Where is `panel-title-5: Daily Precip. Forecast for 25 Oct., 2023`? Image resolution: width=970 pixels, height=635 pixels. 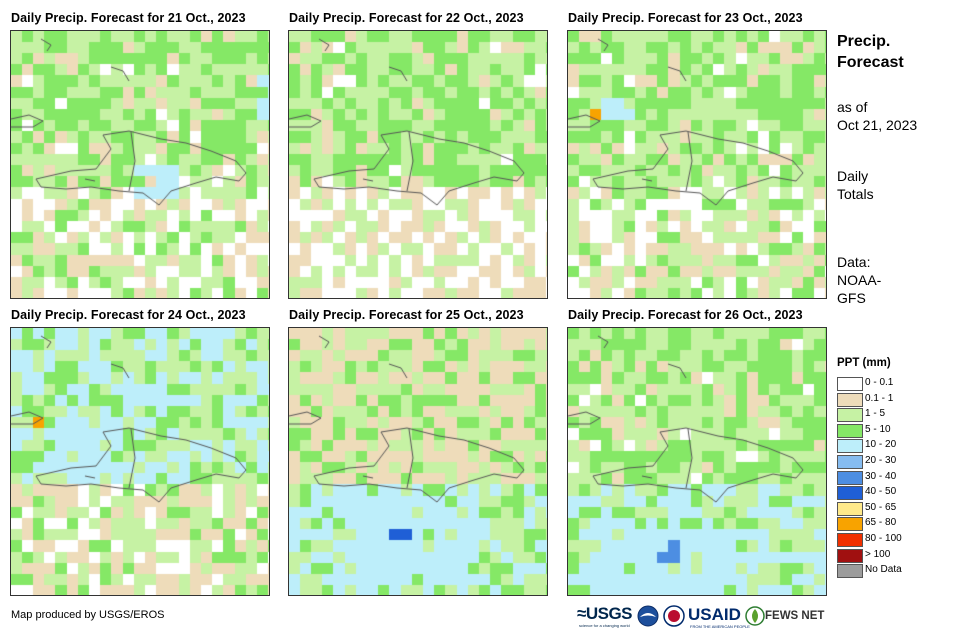 panel-title-5: Daily Precip. Forecast for 25 Oct., 2023 is located at coordinates (406, 315).